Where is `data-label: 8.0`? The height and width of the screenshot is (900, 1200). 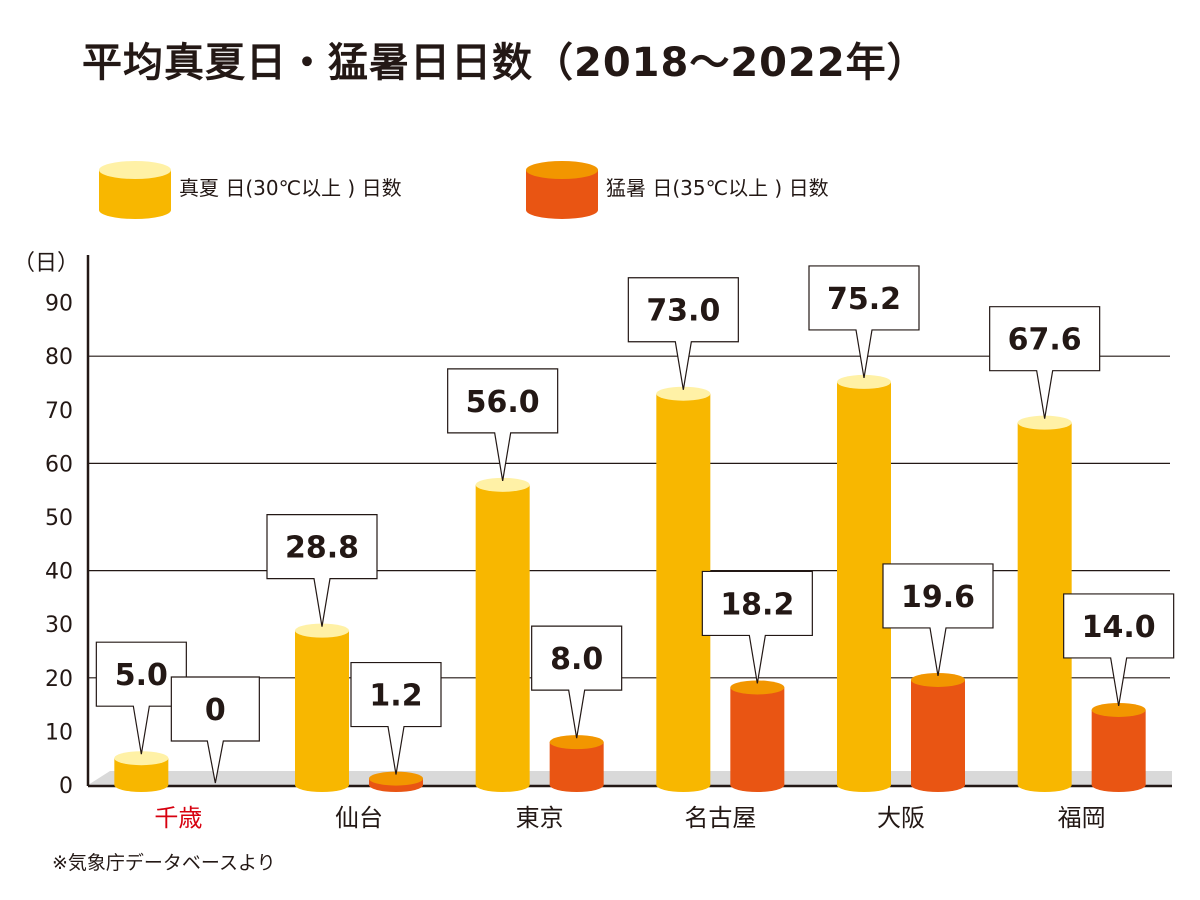
data-label: 8.0 is located at coordinates (576, 659).